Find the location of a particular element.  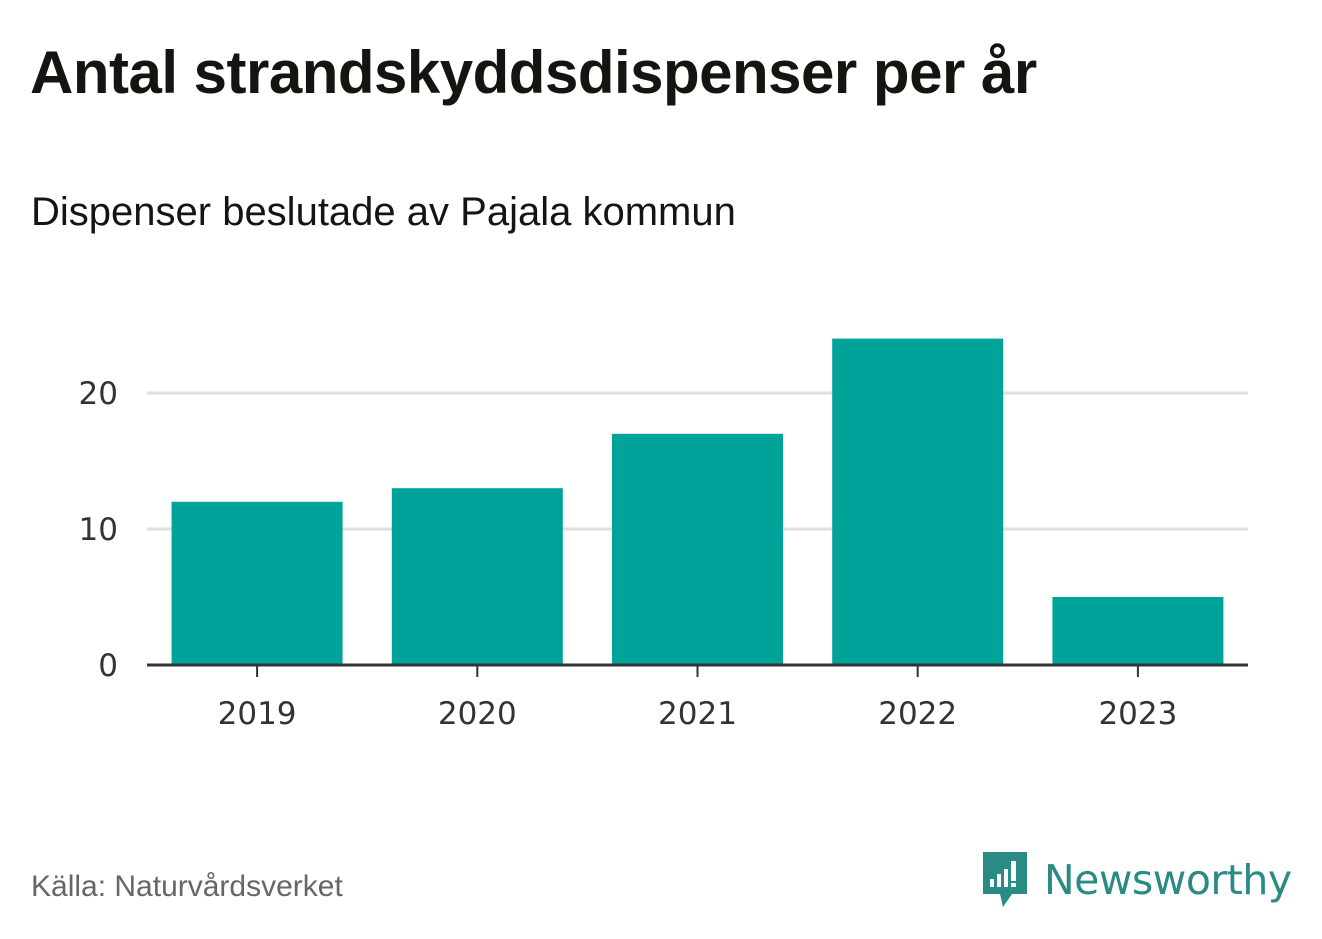

y-tick-label: 10 is located at coordinates (98, 530).